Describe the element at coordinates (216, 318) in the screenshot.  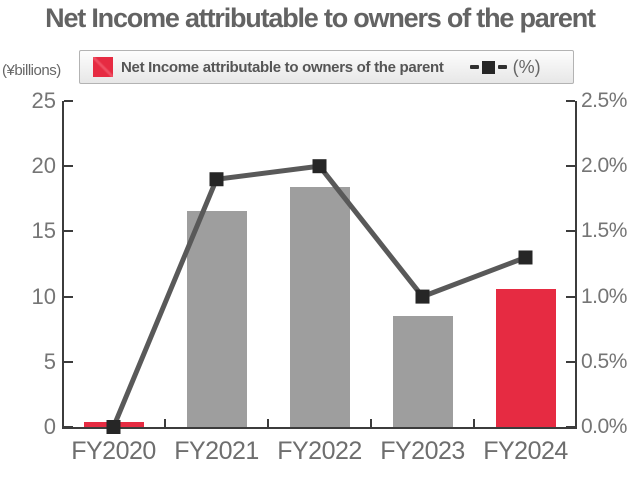
I see `bar-FY2021` at that location.